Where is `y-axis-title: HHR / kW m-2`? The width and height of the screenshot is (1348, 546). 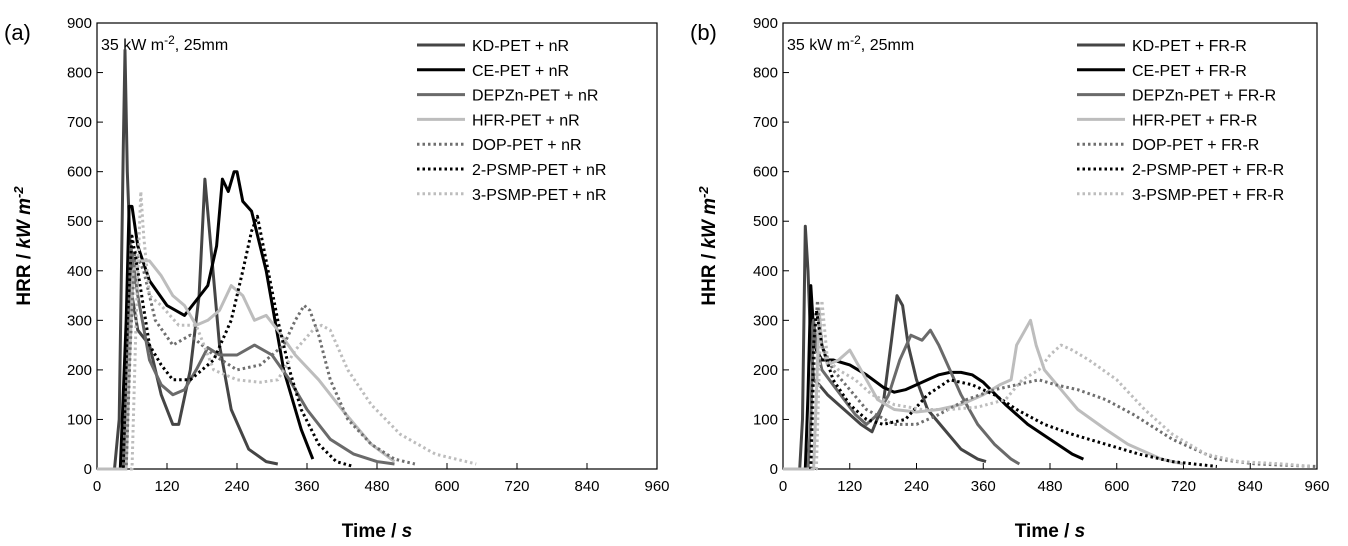 y-axis-title: HHR / kW m-2 is located at coordinates (708, 246).